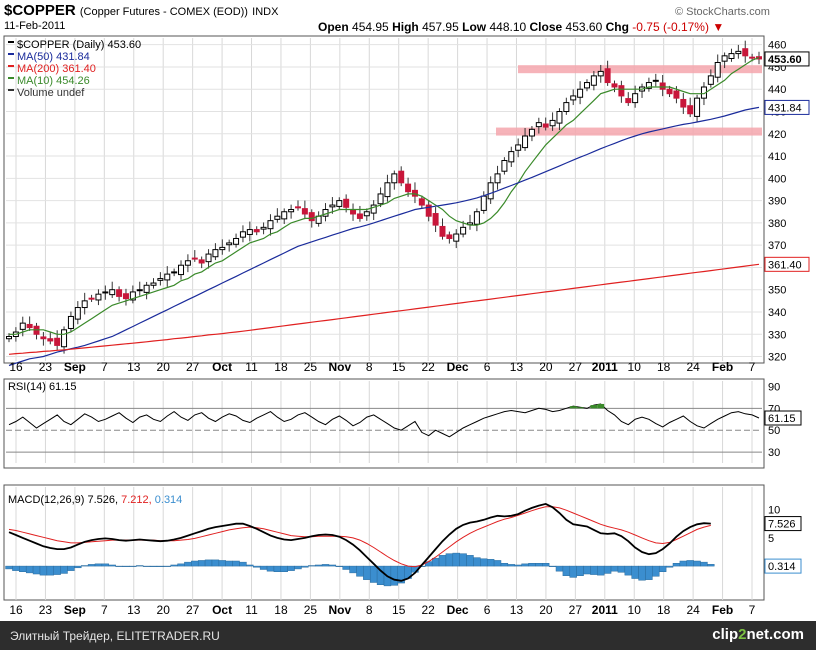 The height and width of the screenshot is (650, 816). I want to click on clip2net-logo: clip2net.com, so click(758, 634).